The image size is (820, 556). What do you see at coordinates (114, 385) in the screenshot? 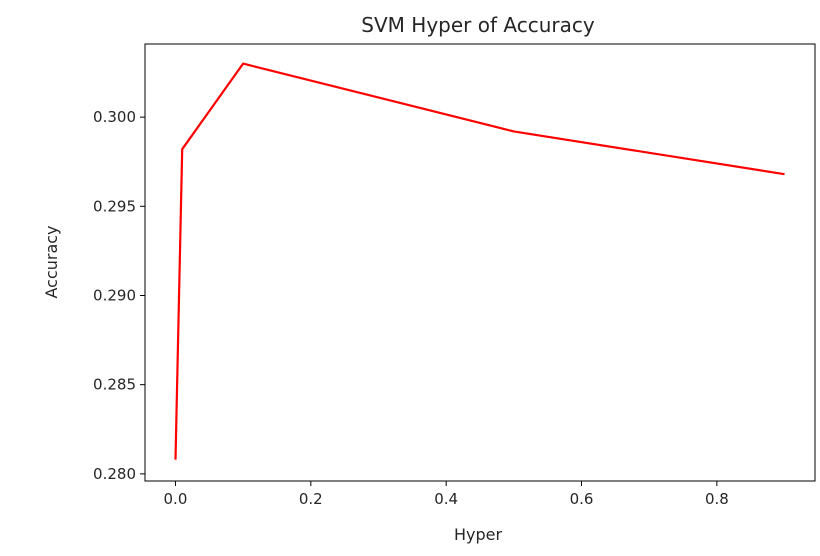
I see `y-tick-label: 0.285` at bounding box center [114, 385].